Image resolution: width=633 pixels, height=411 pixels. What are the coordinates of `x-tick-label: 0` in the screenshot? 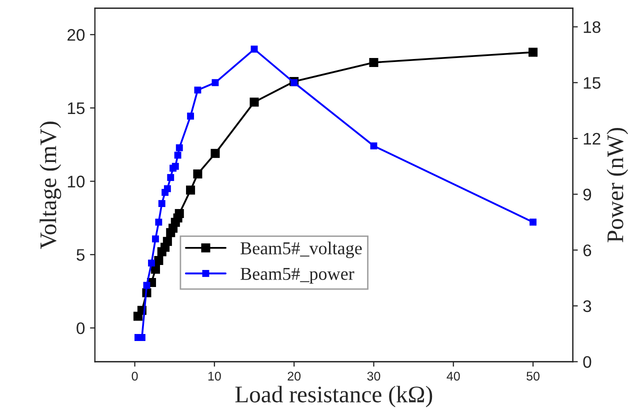 It's located at (135, 376).